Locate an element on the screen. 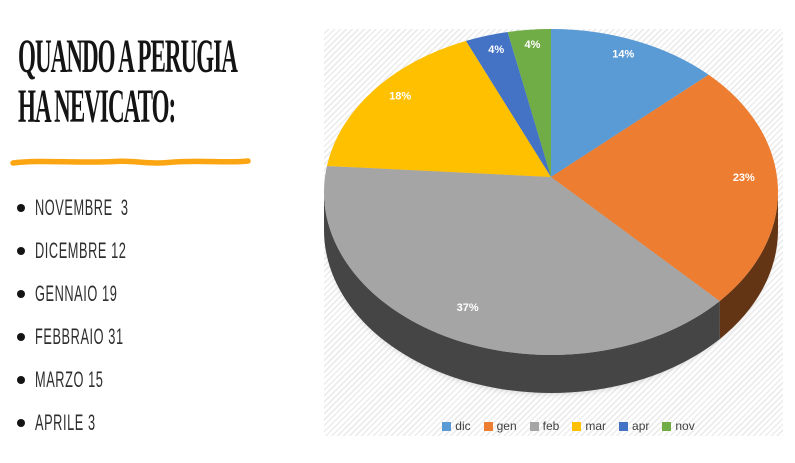 Image resolution: width=795 pixels, height=463 pixels. pie-label-nov: 4% is located at coordinates (533, 45).